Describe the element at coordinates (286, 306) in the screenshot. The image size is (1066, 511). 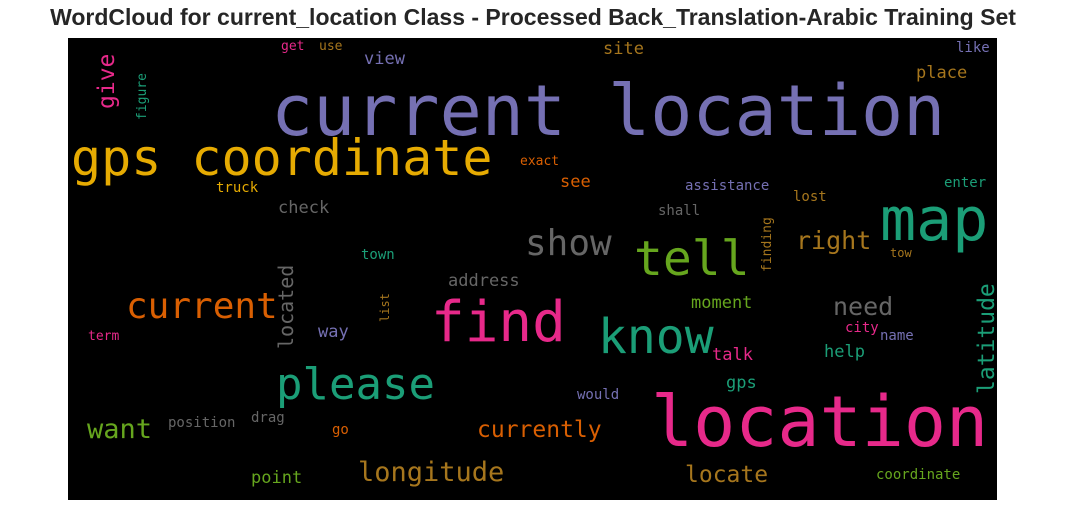
I see `word-located: located` at that location.